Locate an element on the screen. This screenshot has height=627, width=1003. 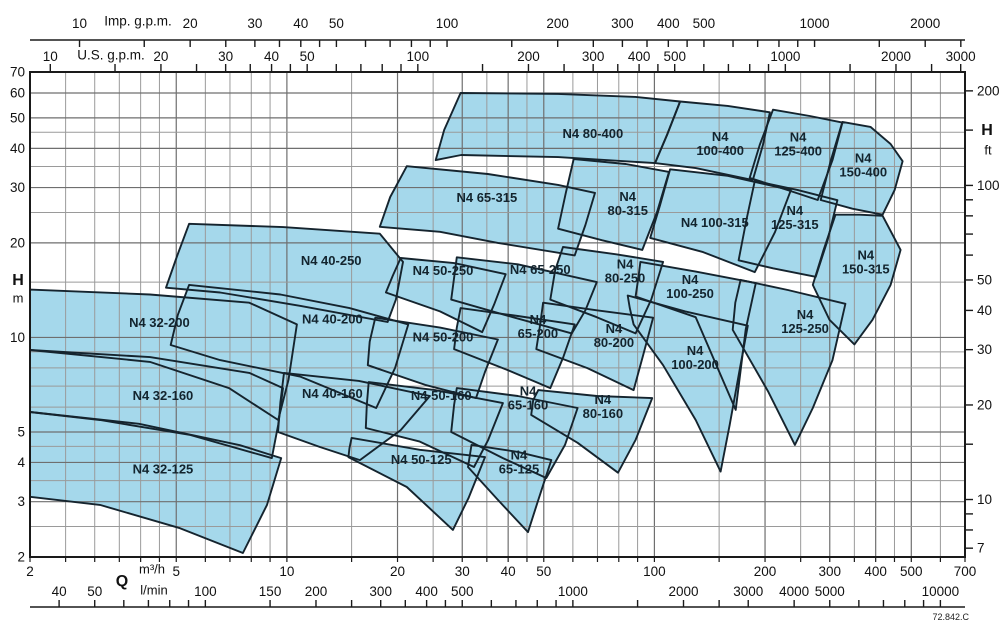
pump-label-n4-125-250: N4 125-250 is located at coordinates (805, 321).